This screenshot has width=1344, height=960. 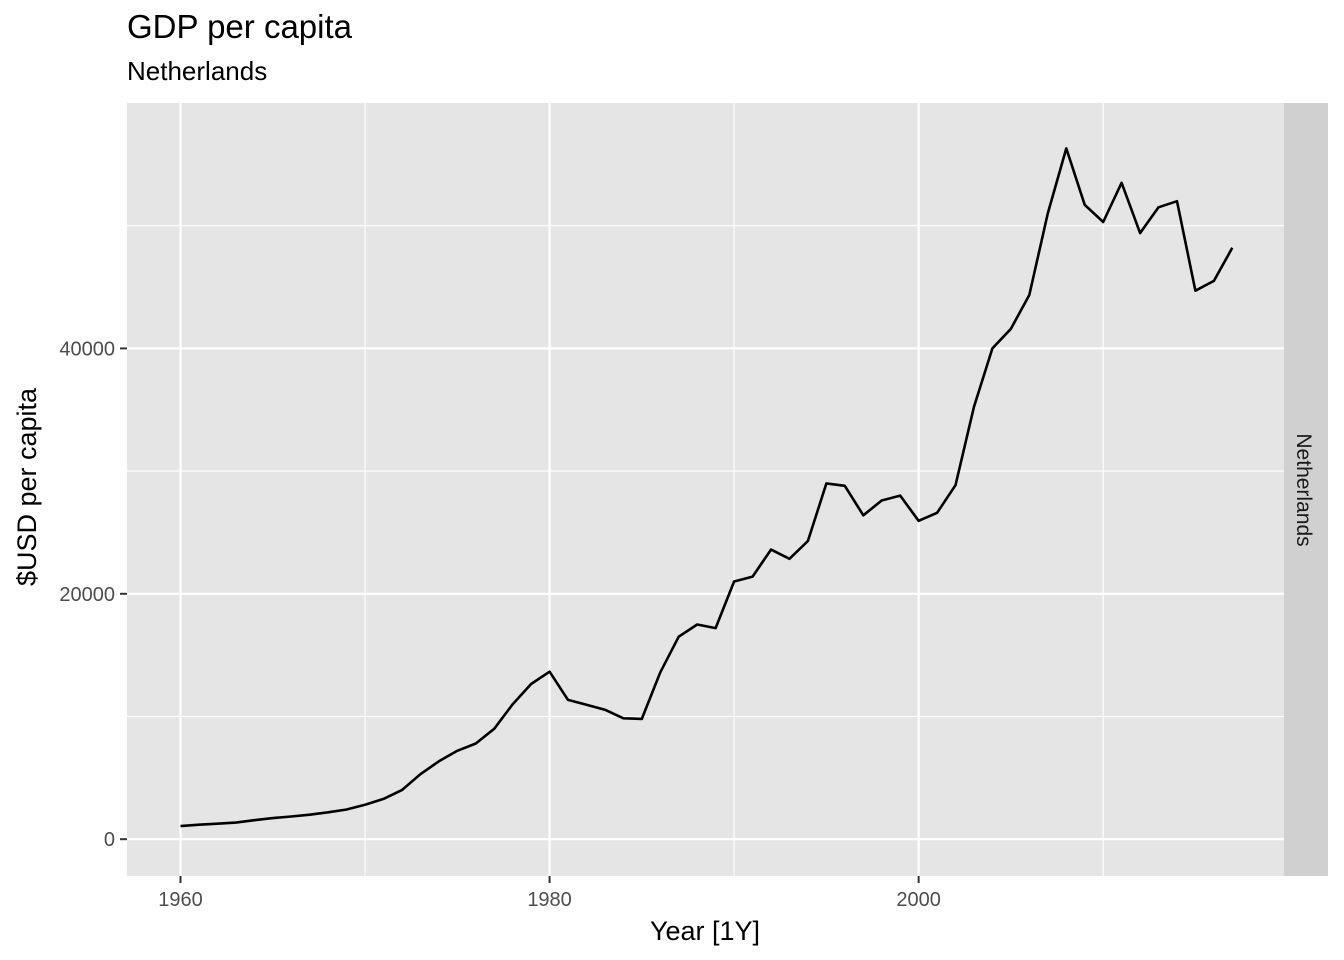 I want to click on facet-strip-label: Netherlands, so click(x=1303, y=489).